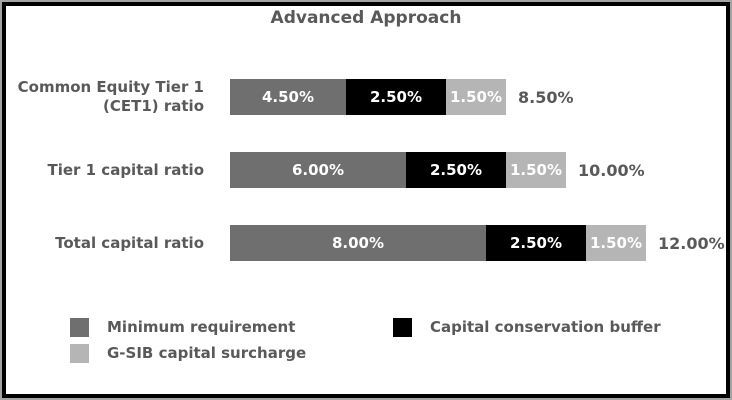 The height and width of the screenshot is (400, 732). What do you see at coordinates (288, 97) in the screenshot?
I see `bar-segment-minimum-requirement: 4.50%` at bounding box center [288, 97].